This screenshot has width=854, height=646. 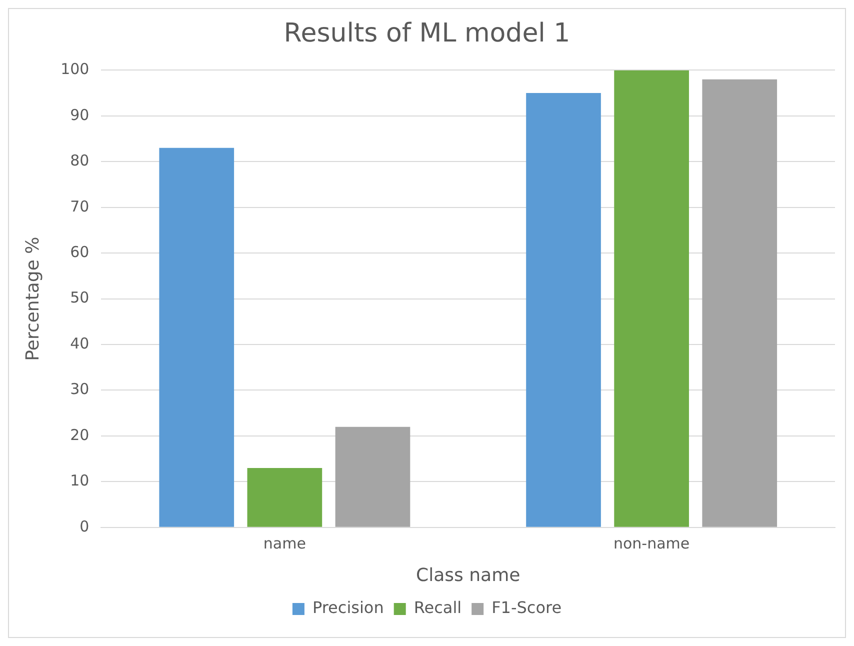 What do you see at coordinates (33, 298) in the screenshot?
I see `y-axis-title: Percentage %` at bounding box center [33, 298].